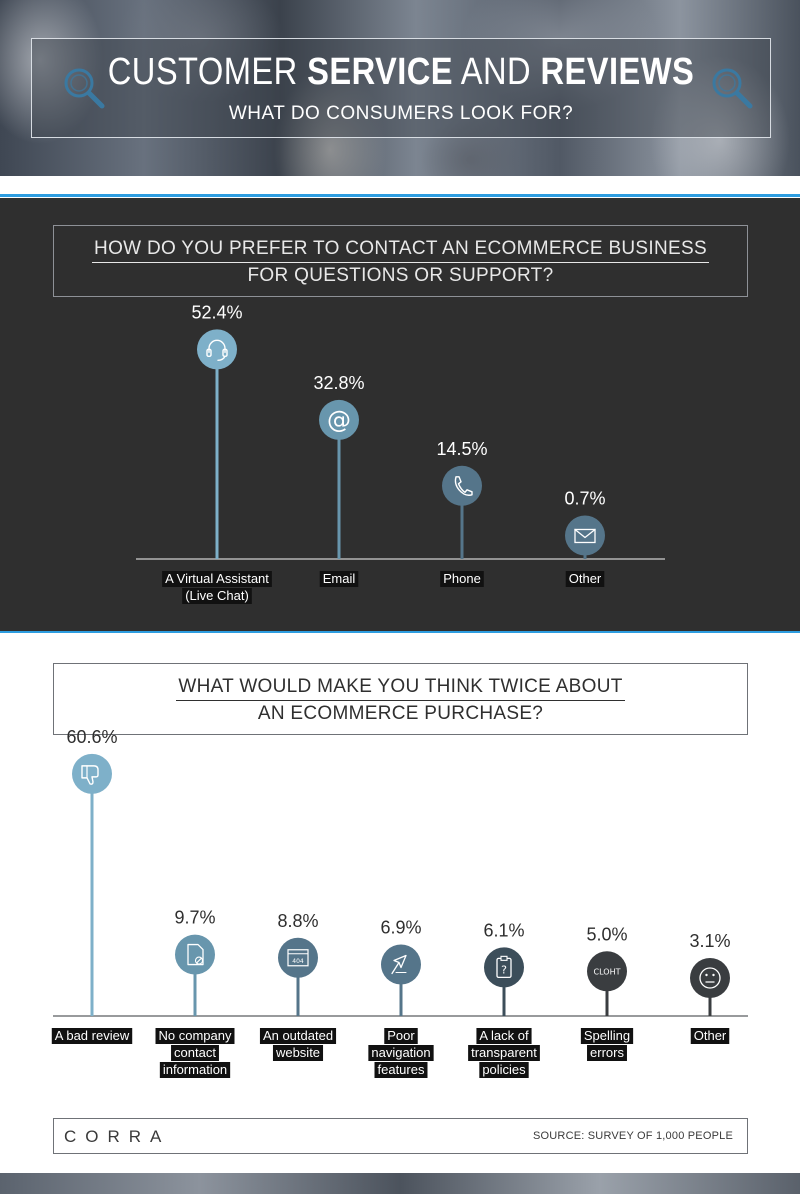 The width and height of the screenshot is (800, 1194). I want to click on category-label-text: Phone, so click(462, 578).